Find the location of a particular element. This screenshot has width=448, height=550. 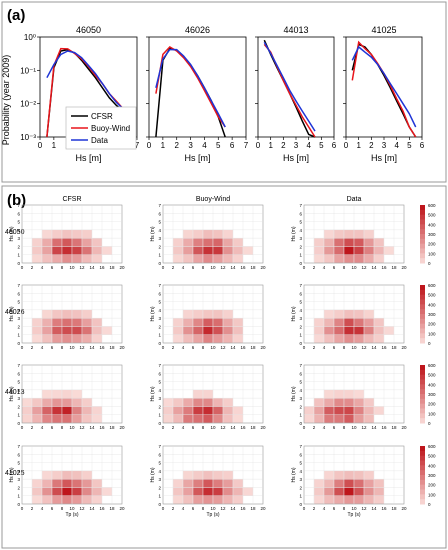

lineplot-title: 44013 is located at coordinates (295, 30).